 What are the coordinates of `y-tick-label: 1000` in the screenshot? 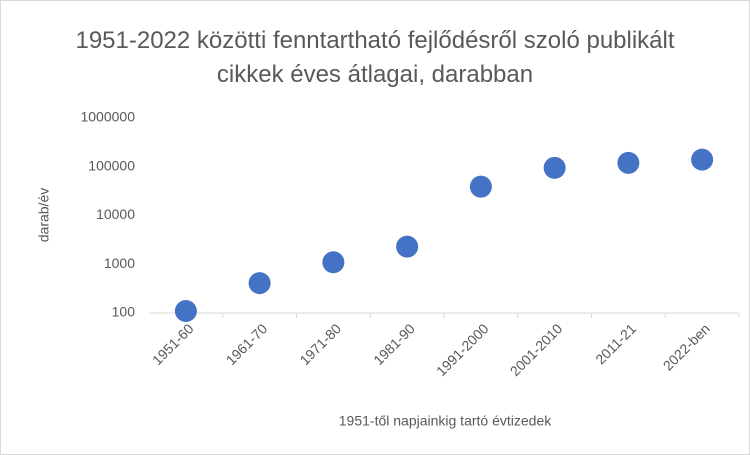 It's located at (119, 263).